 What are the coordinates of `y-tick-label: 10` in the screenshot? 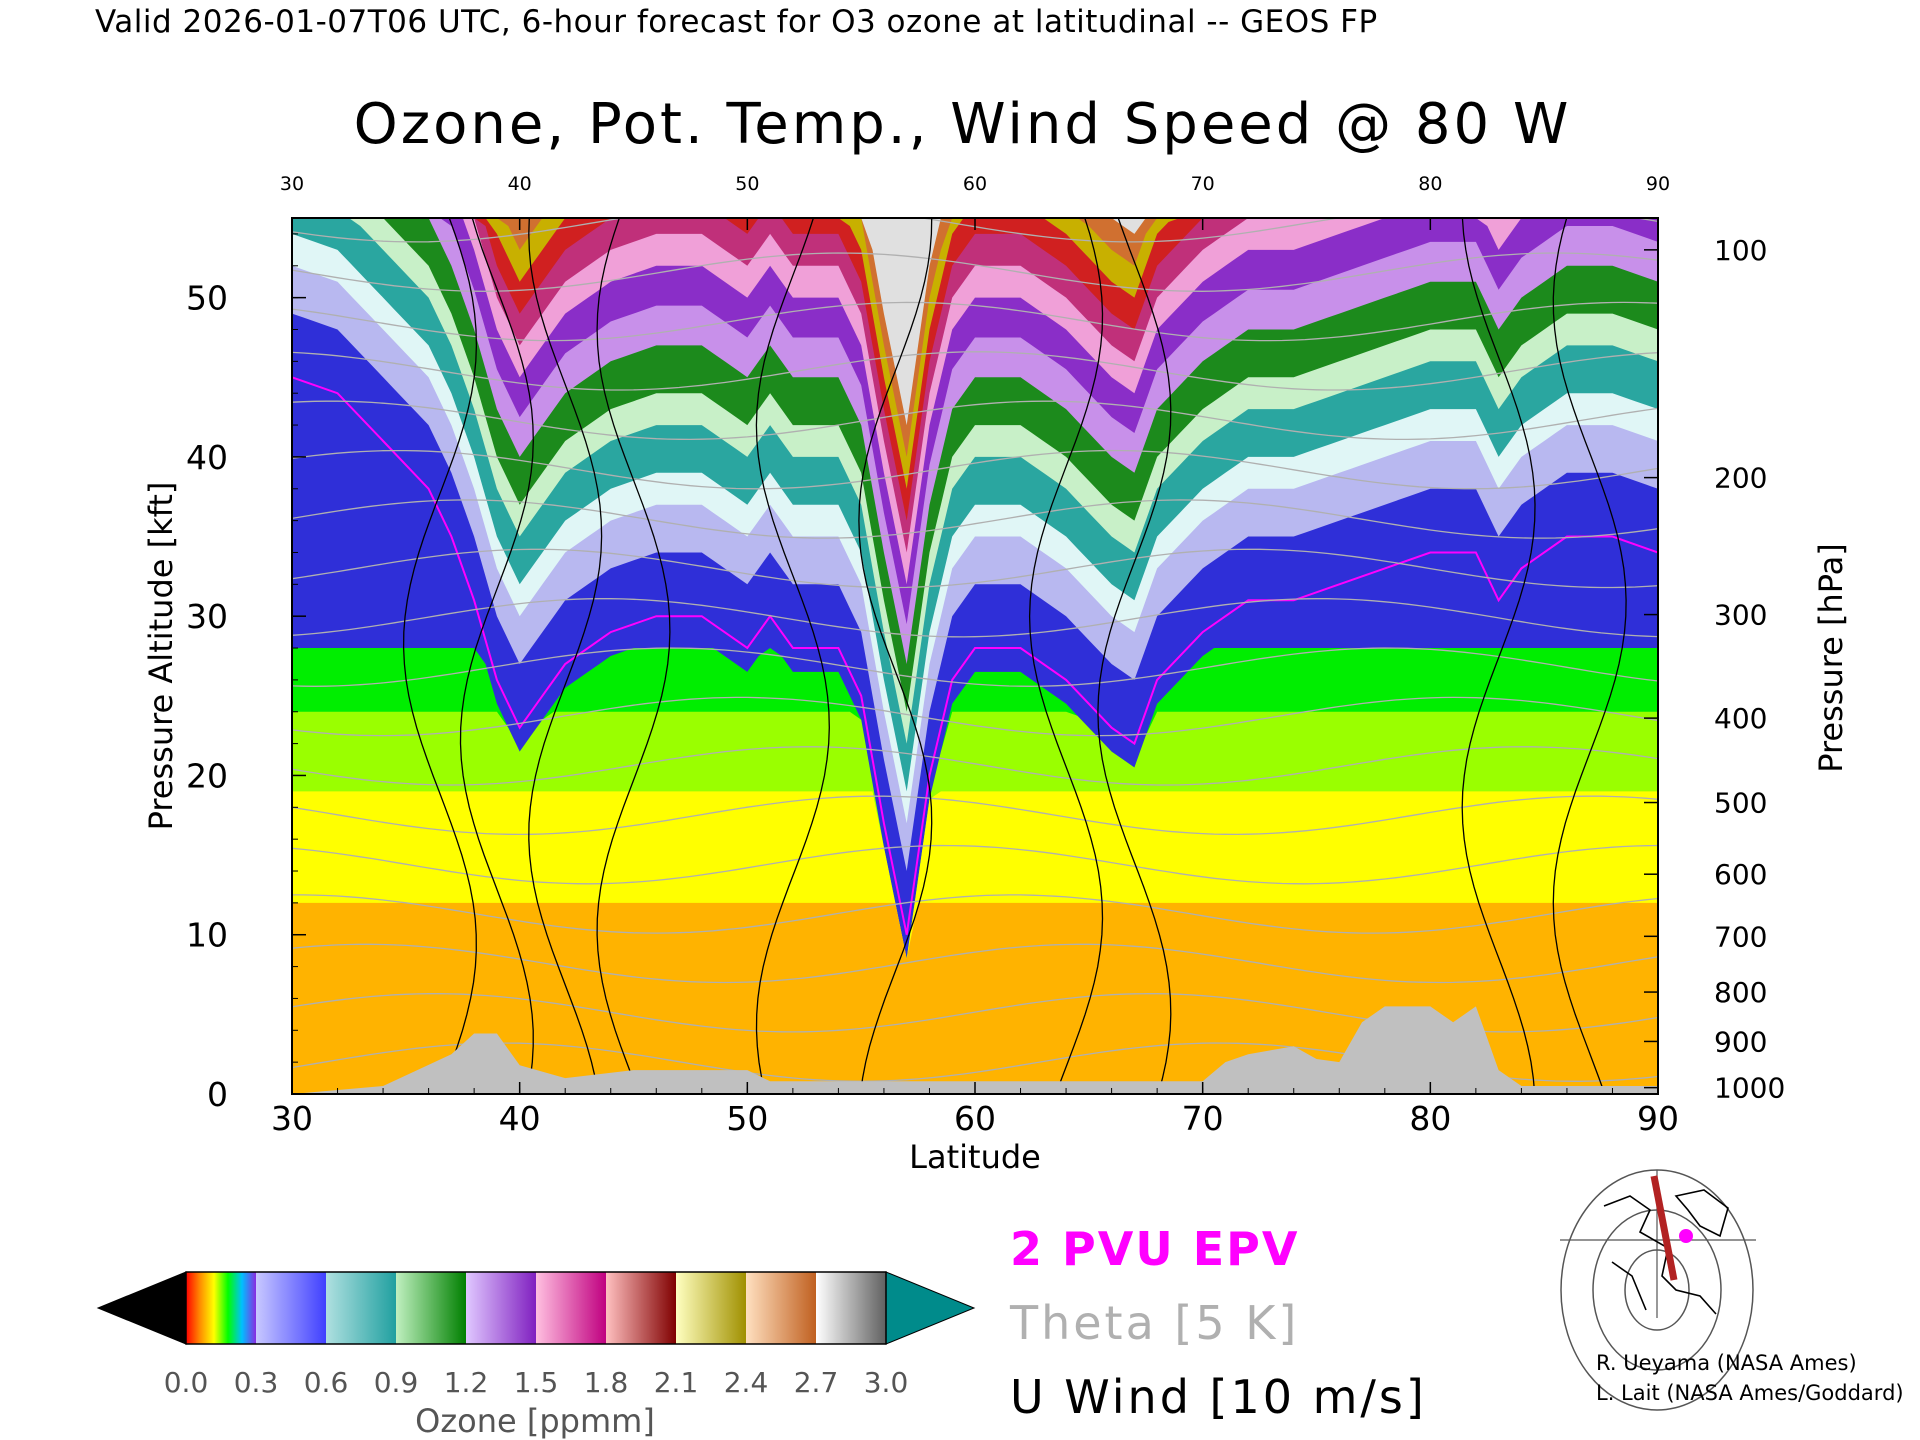 It's located at (207, 935).